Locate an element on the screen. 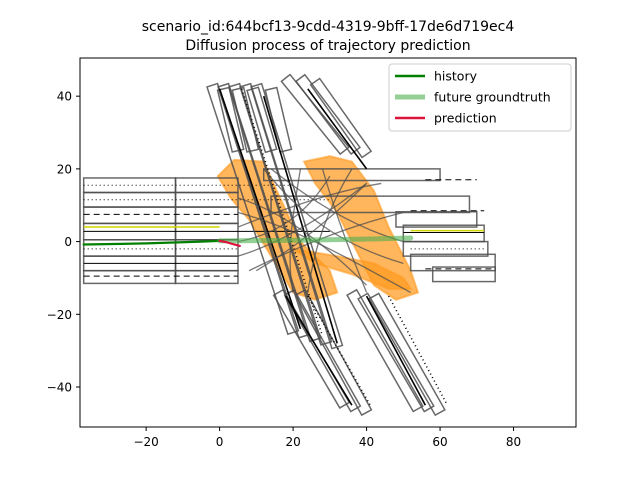  y-tick-label: −40 is located at coordinates (59, 388).